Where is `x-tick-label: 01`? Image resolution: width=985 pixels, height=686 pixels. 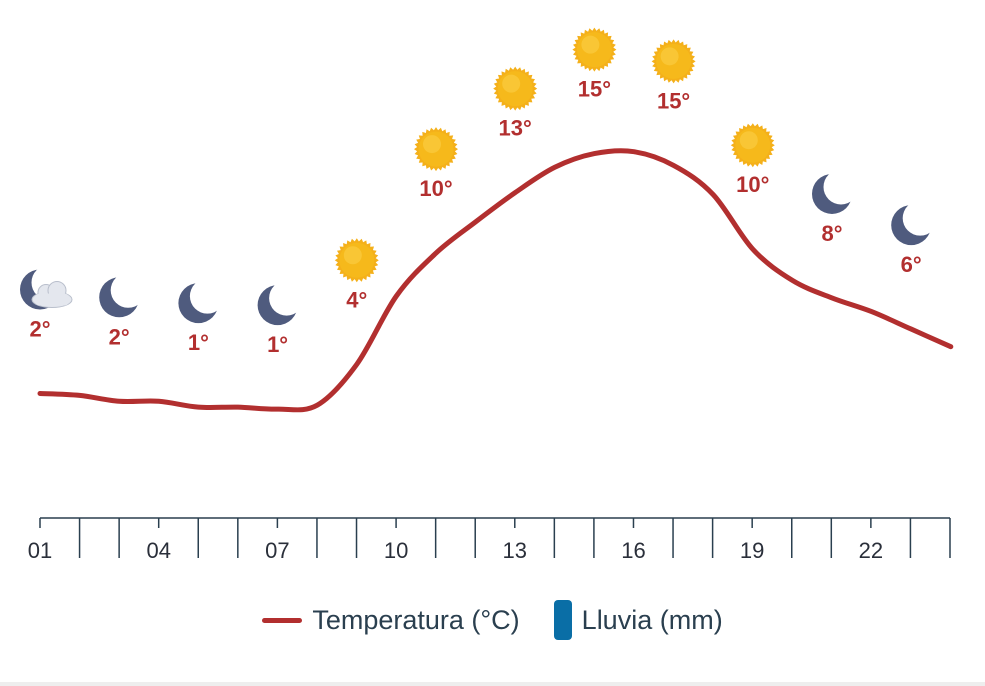 x-tick-label: 01 is located at coordinates (40, 550).